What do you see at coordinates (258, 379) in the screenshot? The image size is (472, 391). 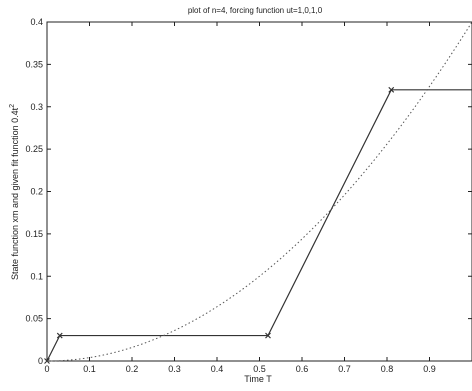 I see `x-axis-label: Time T` at bounding box center [258, 379].